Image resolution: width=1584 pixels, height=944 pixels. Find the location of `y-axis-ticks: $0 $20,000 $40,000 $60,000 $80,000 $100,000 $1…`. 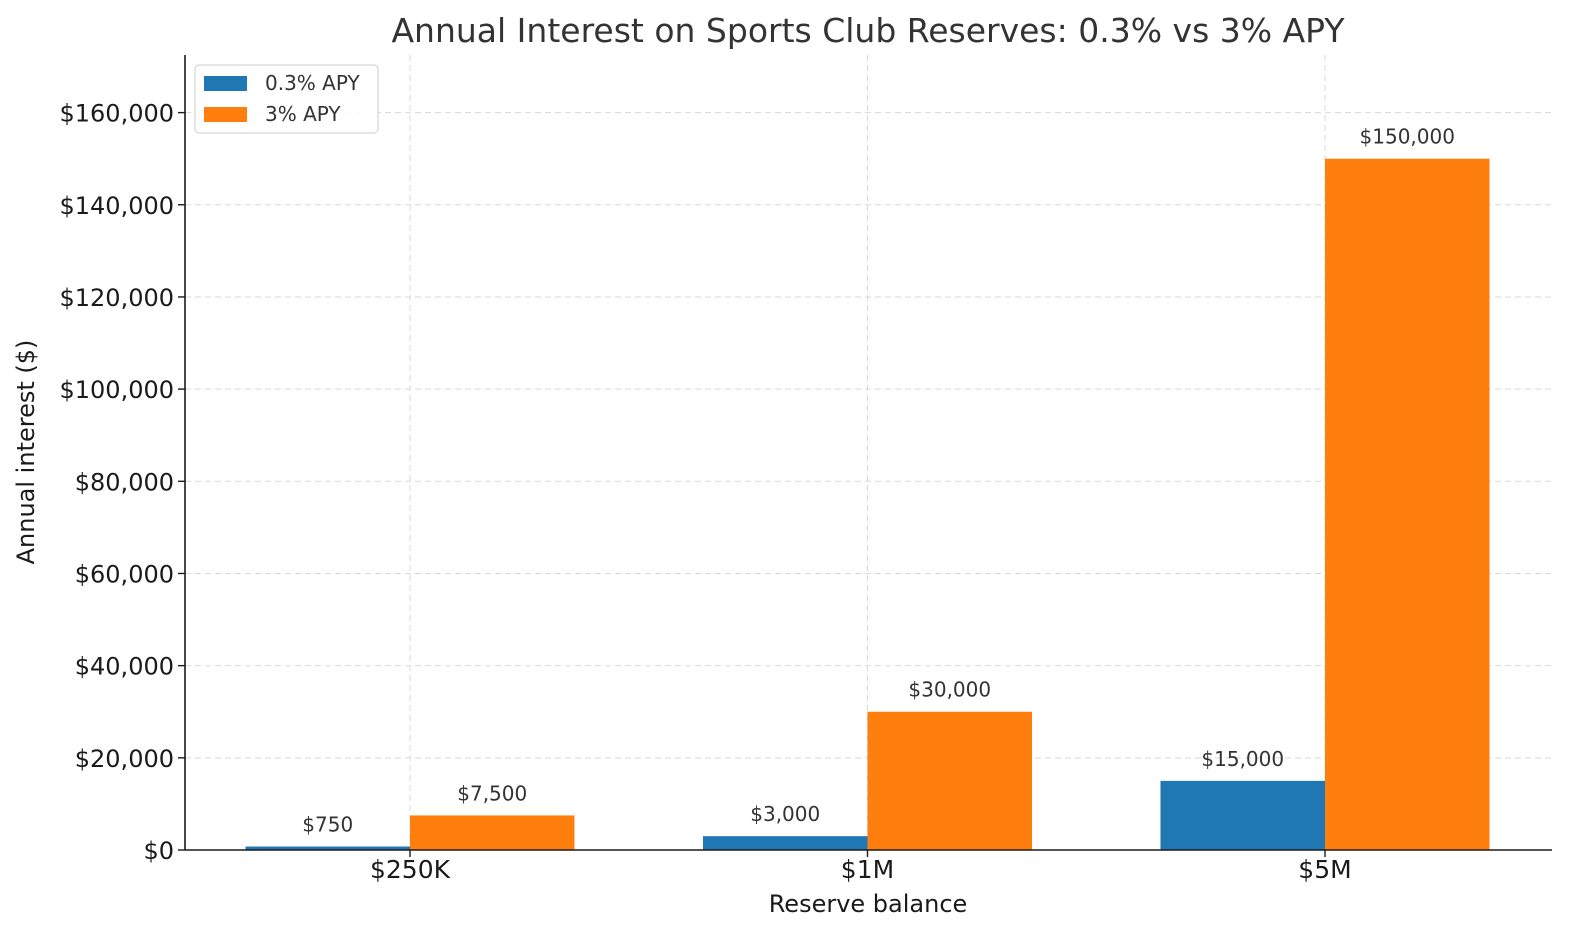

y-axis-ticks: $0 $20,000 $40,000 $60,000 $80,000 $100,000 $1… is located at coordinates (122, 482).